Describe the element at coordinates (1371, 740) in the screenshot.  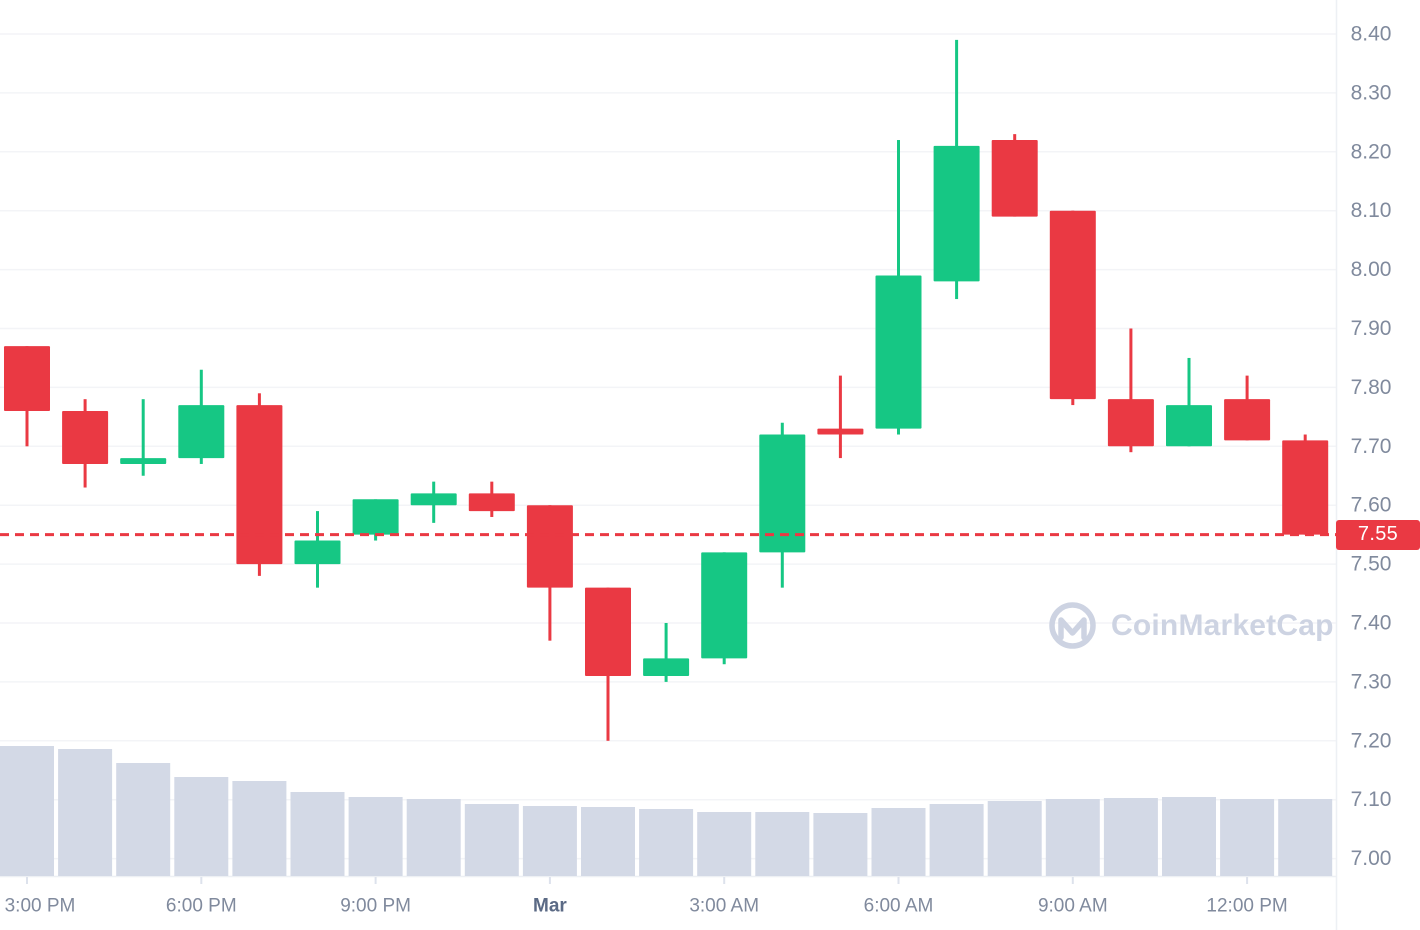
I see `y-axis-tick-label: 7.20` at that location.